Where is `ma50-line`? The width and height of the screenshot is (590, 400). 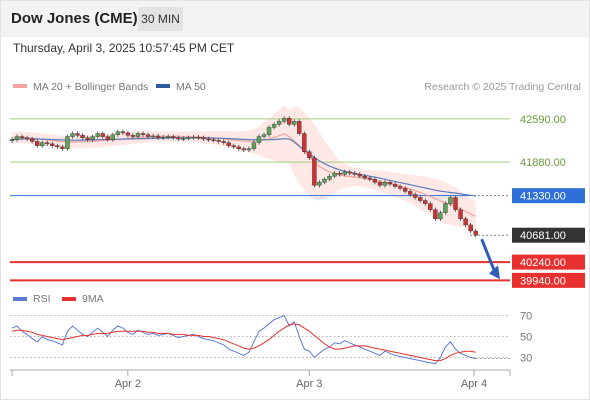 ma50-line is located at coordinates (243, 167).